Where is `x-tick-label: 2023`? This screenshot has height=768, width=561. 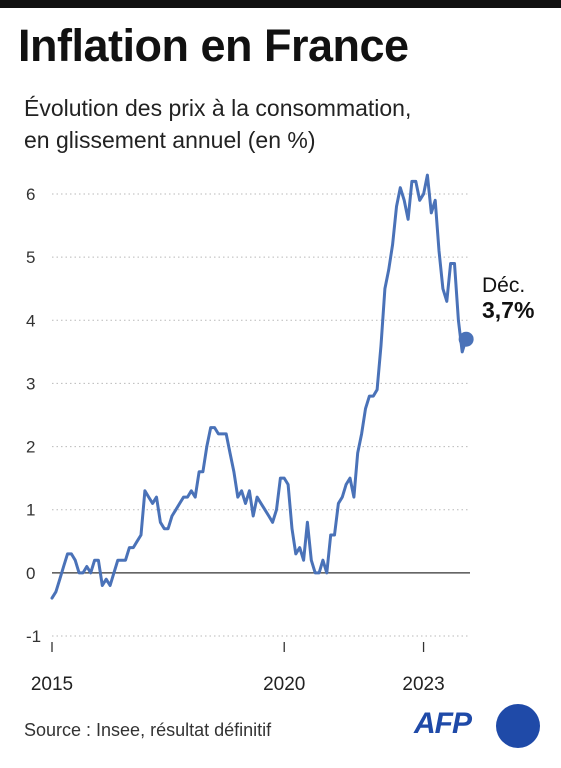 x-tick-label: 2023 is located at coordinates (423, 684).